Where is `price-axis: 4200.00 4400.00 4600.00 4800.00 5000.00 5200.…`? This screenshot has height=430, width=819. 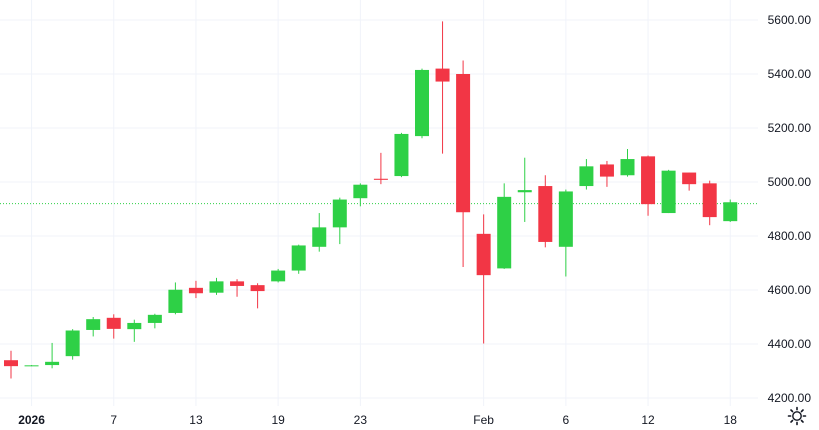 price-axis: 4200.00 4400.00 4600.00 4800.00 5000.00 5200.… is located at coordinates (790, 209).